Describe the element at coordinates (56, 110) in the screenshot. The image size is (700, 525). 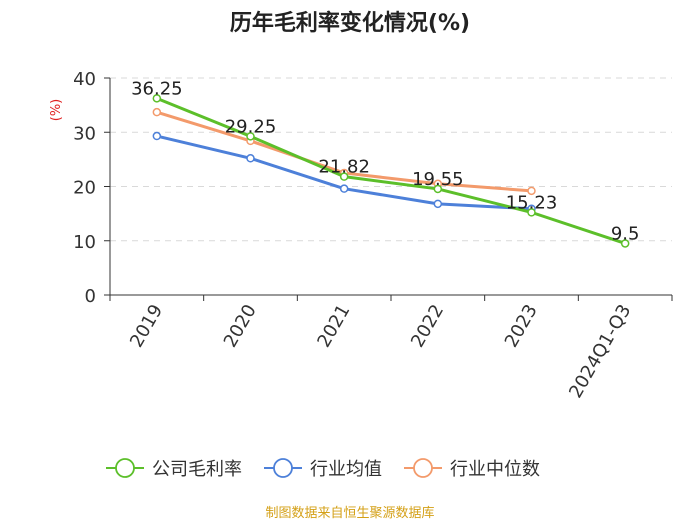
I see `y-axis-label: (%)` at that location.